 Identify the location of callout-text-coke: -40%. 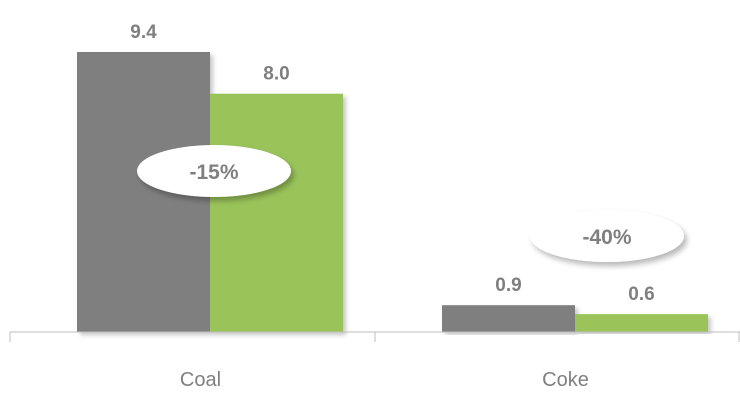
(606, 237).